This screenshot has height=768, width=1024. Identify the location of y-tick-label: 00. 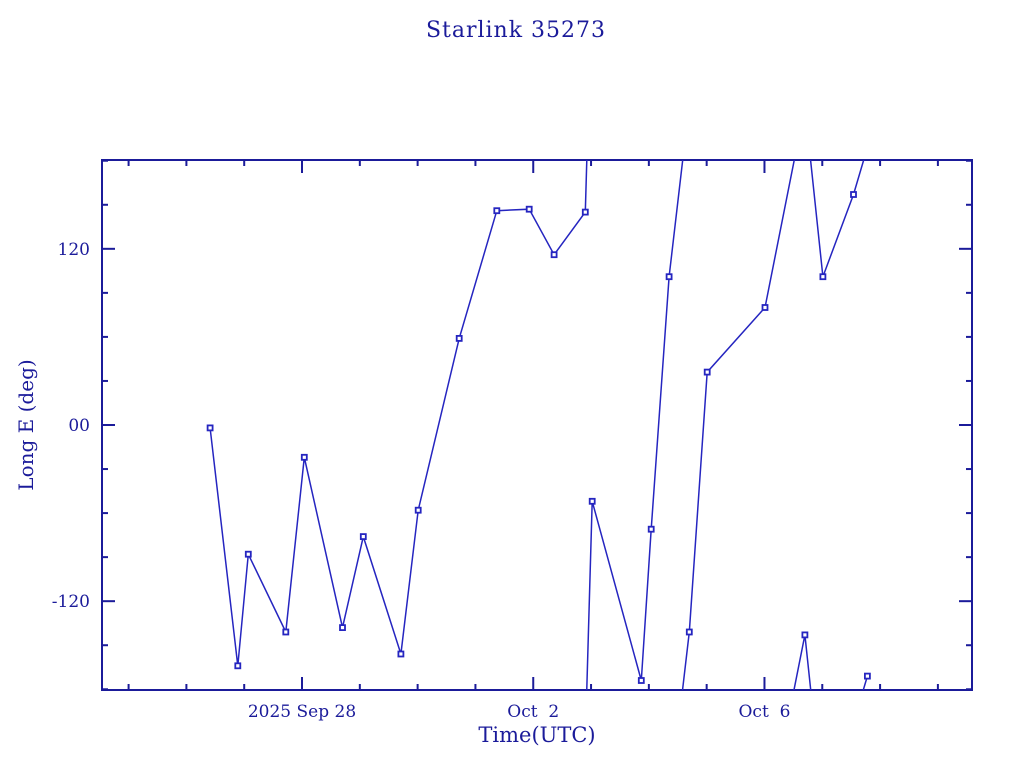
(79, 426).